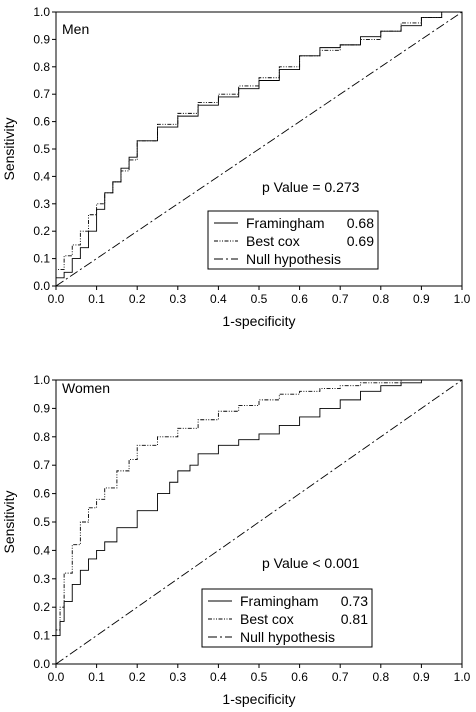 The height and width of the screenshot is (712, 476). Describe the element at coordinates (41, 380) in the screenshot. I see `chart-1-y-tick-label: 1.0` at that location.